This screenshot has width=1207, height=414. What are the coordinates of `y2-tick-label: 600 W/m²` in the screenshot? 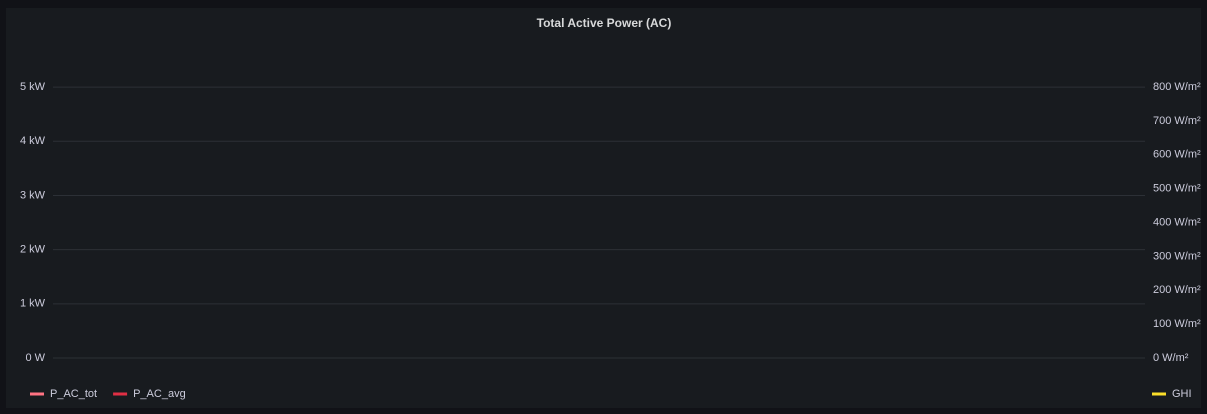 It's located at (1177, 155).